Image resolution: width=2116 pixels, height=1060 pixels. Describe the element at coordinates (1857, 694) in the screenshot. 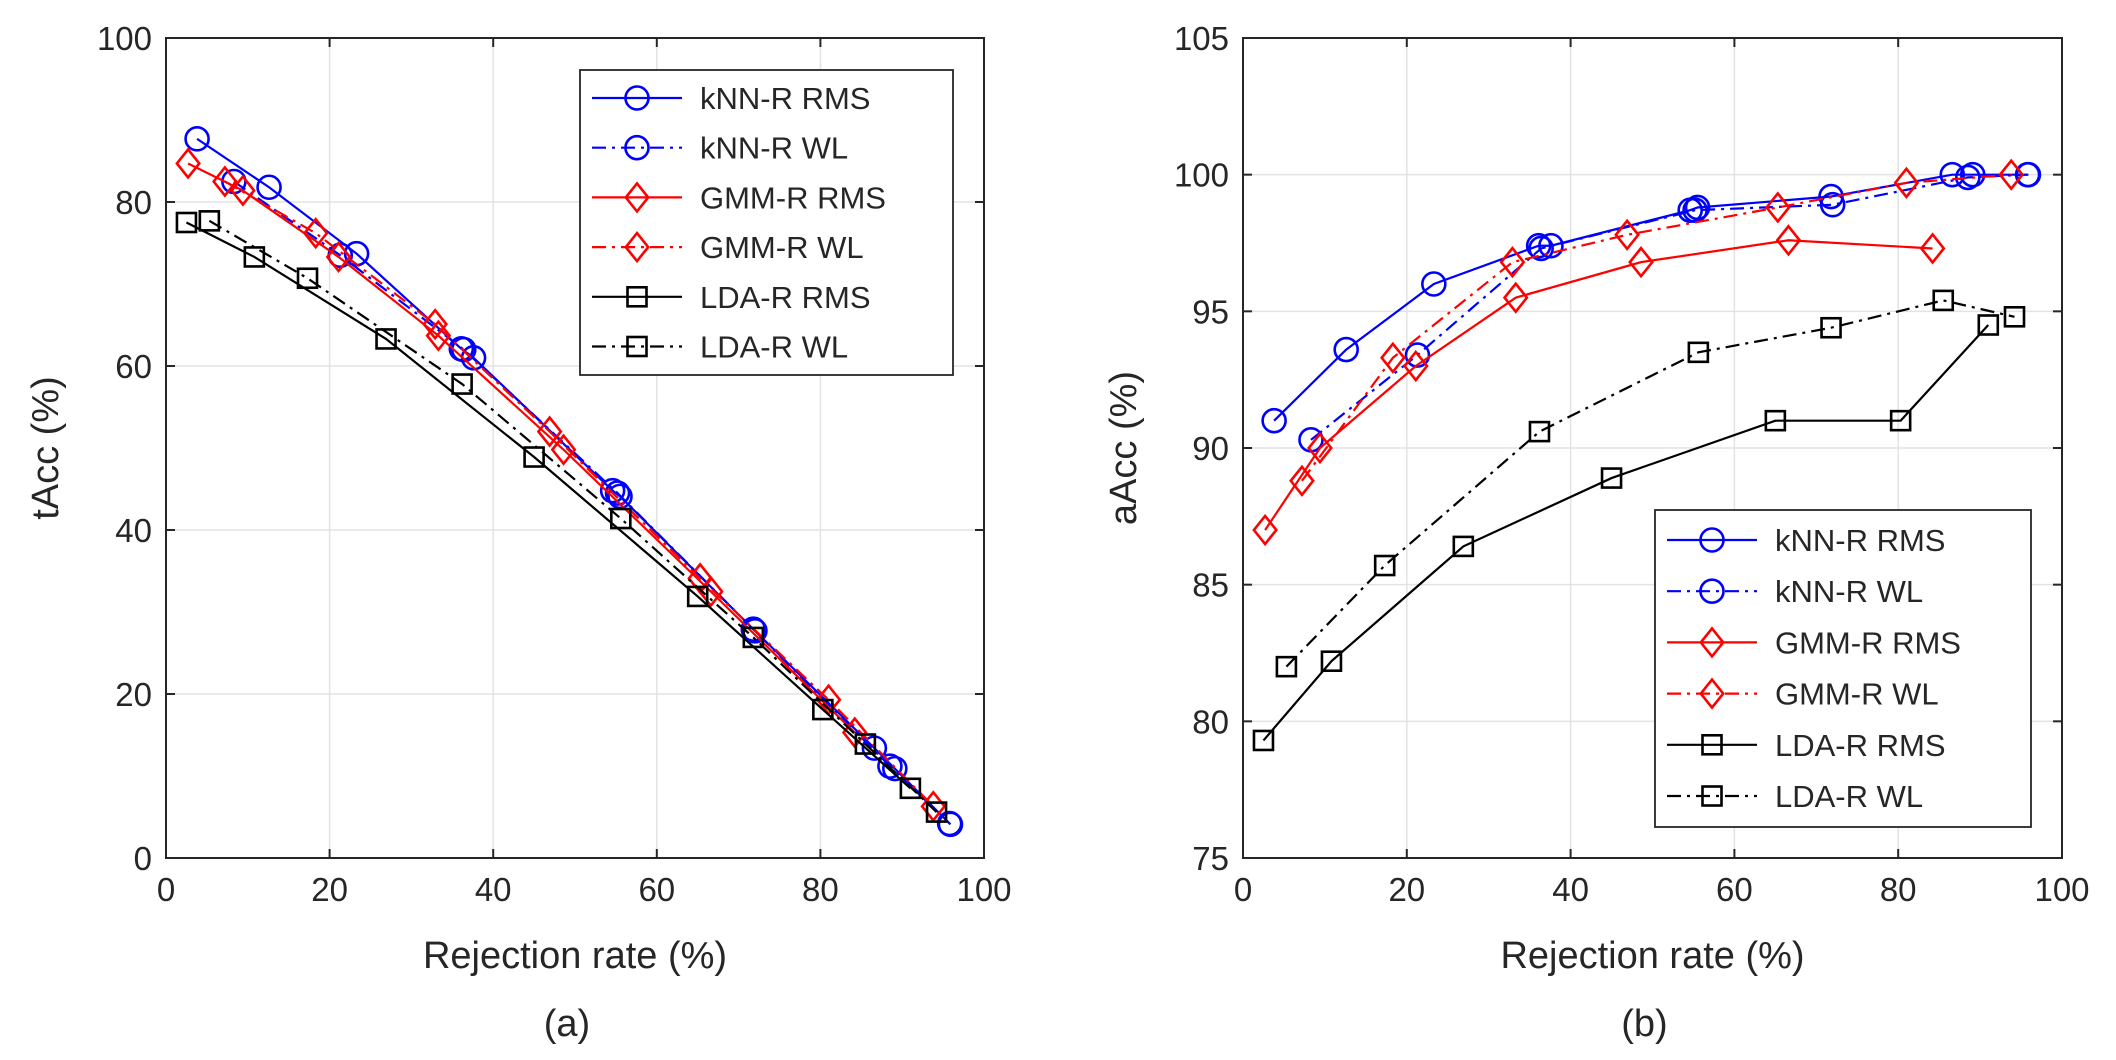

I see `legend-label: GMM-R WL` at that location.